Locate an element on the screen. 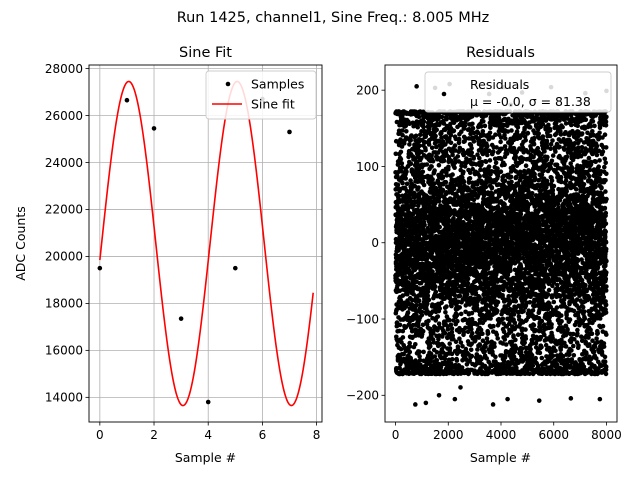 The width and height of the screenshot is (640, 480). sine-fit-x-tick-label: 2 is located at coordinates (154, 435).